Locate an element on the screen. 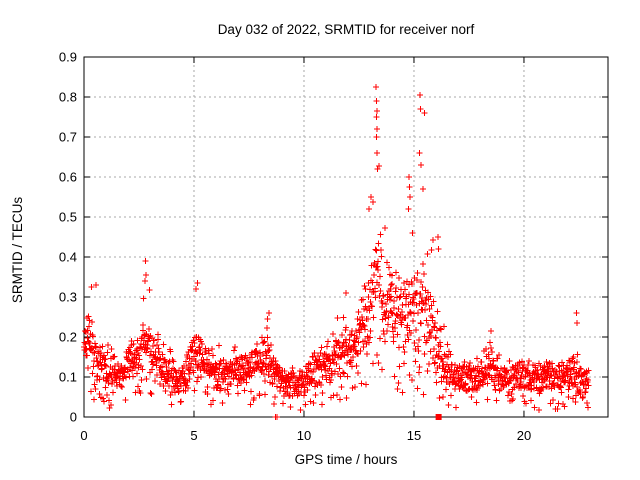 This screenshot has height=480, width=640. x-tick-label: 20 is located at coordinates (524, 435).